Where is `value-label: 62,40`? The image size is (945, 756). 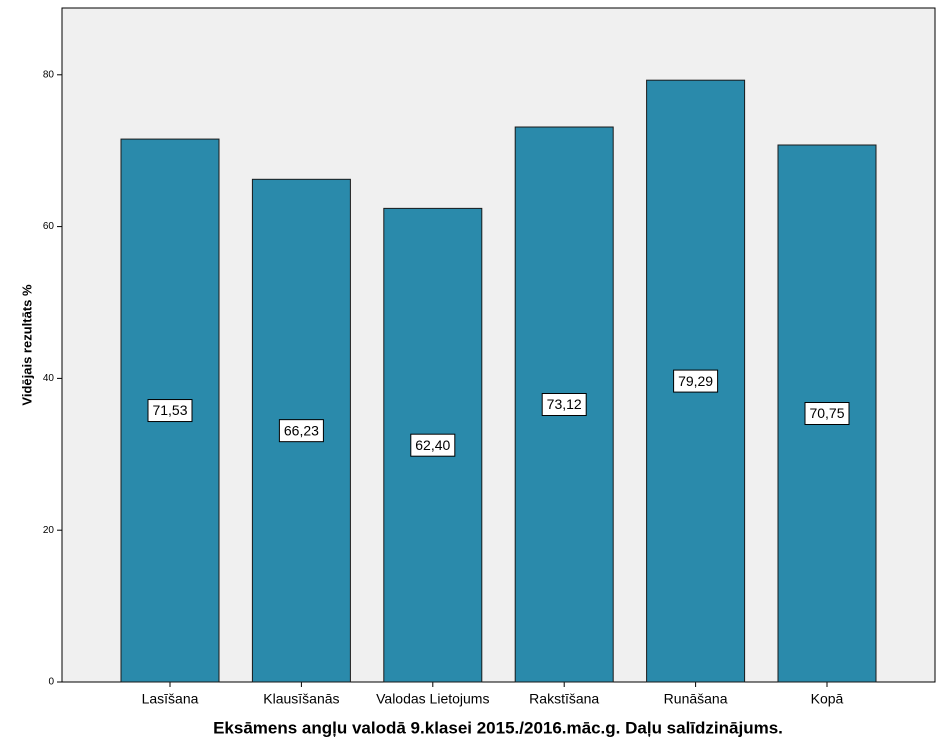
value-label: 62,40 is located at coordinates (432, 445).